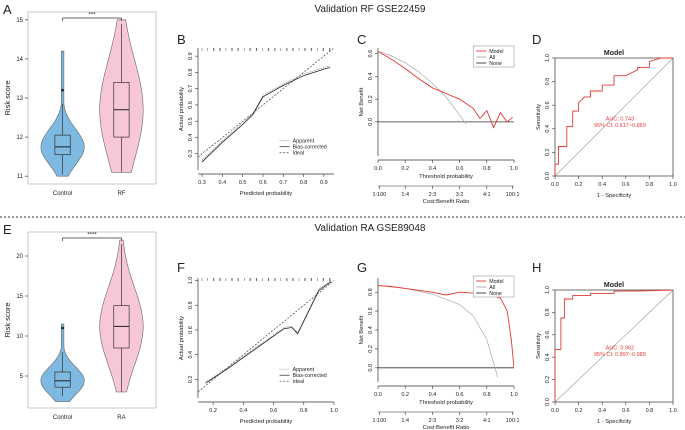 The width and height of the screenshot is (685, 430). I want to click on diagonal-line, so click(614, 117).